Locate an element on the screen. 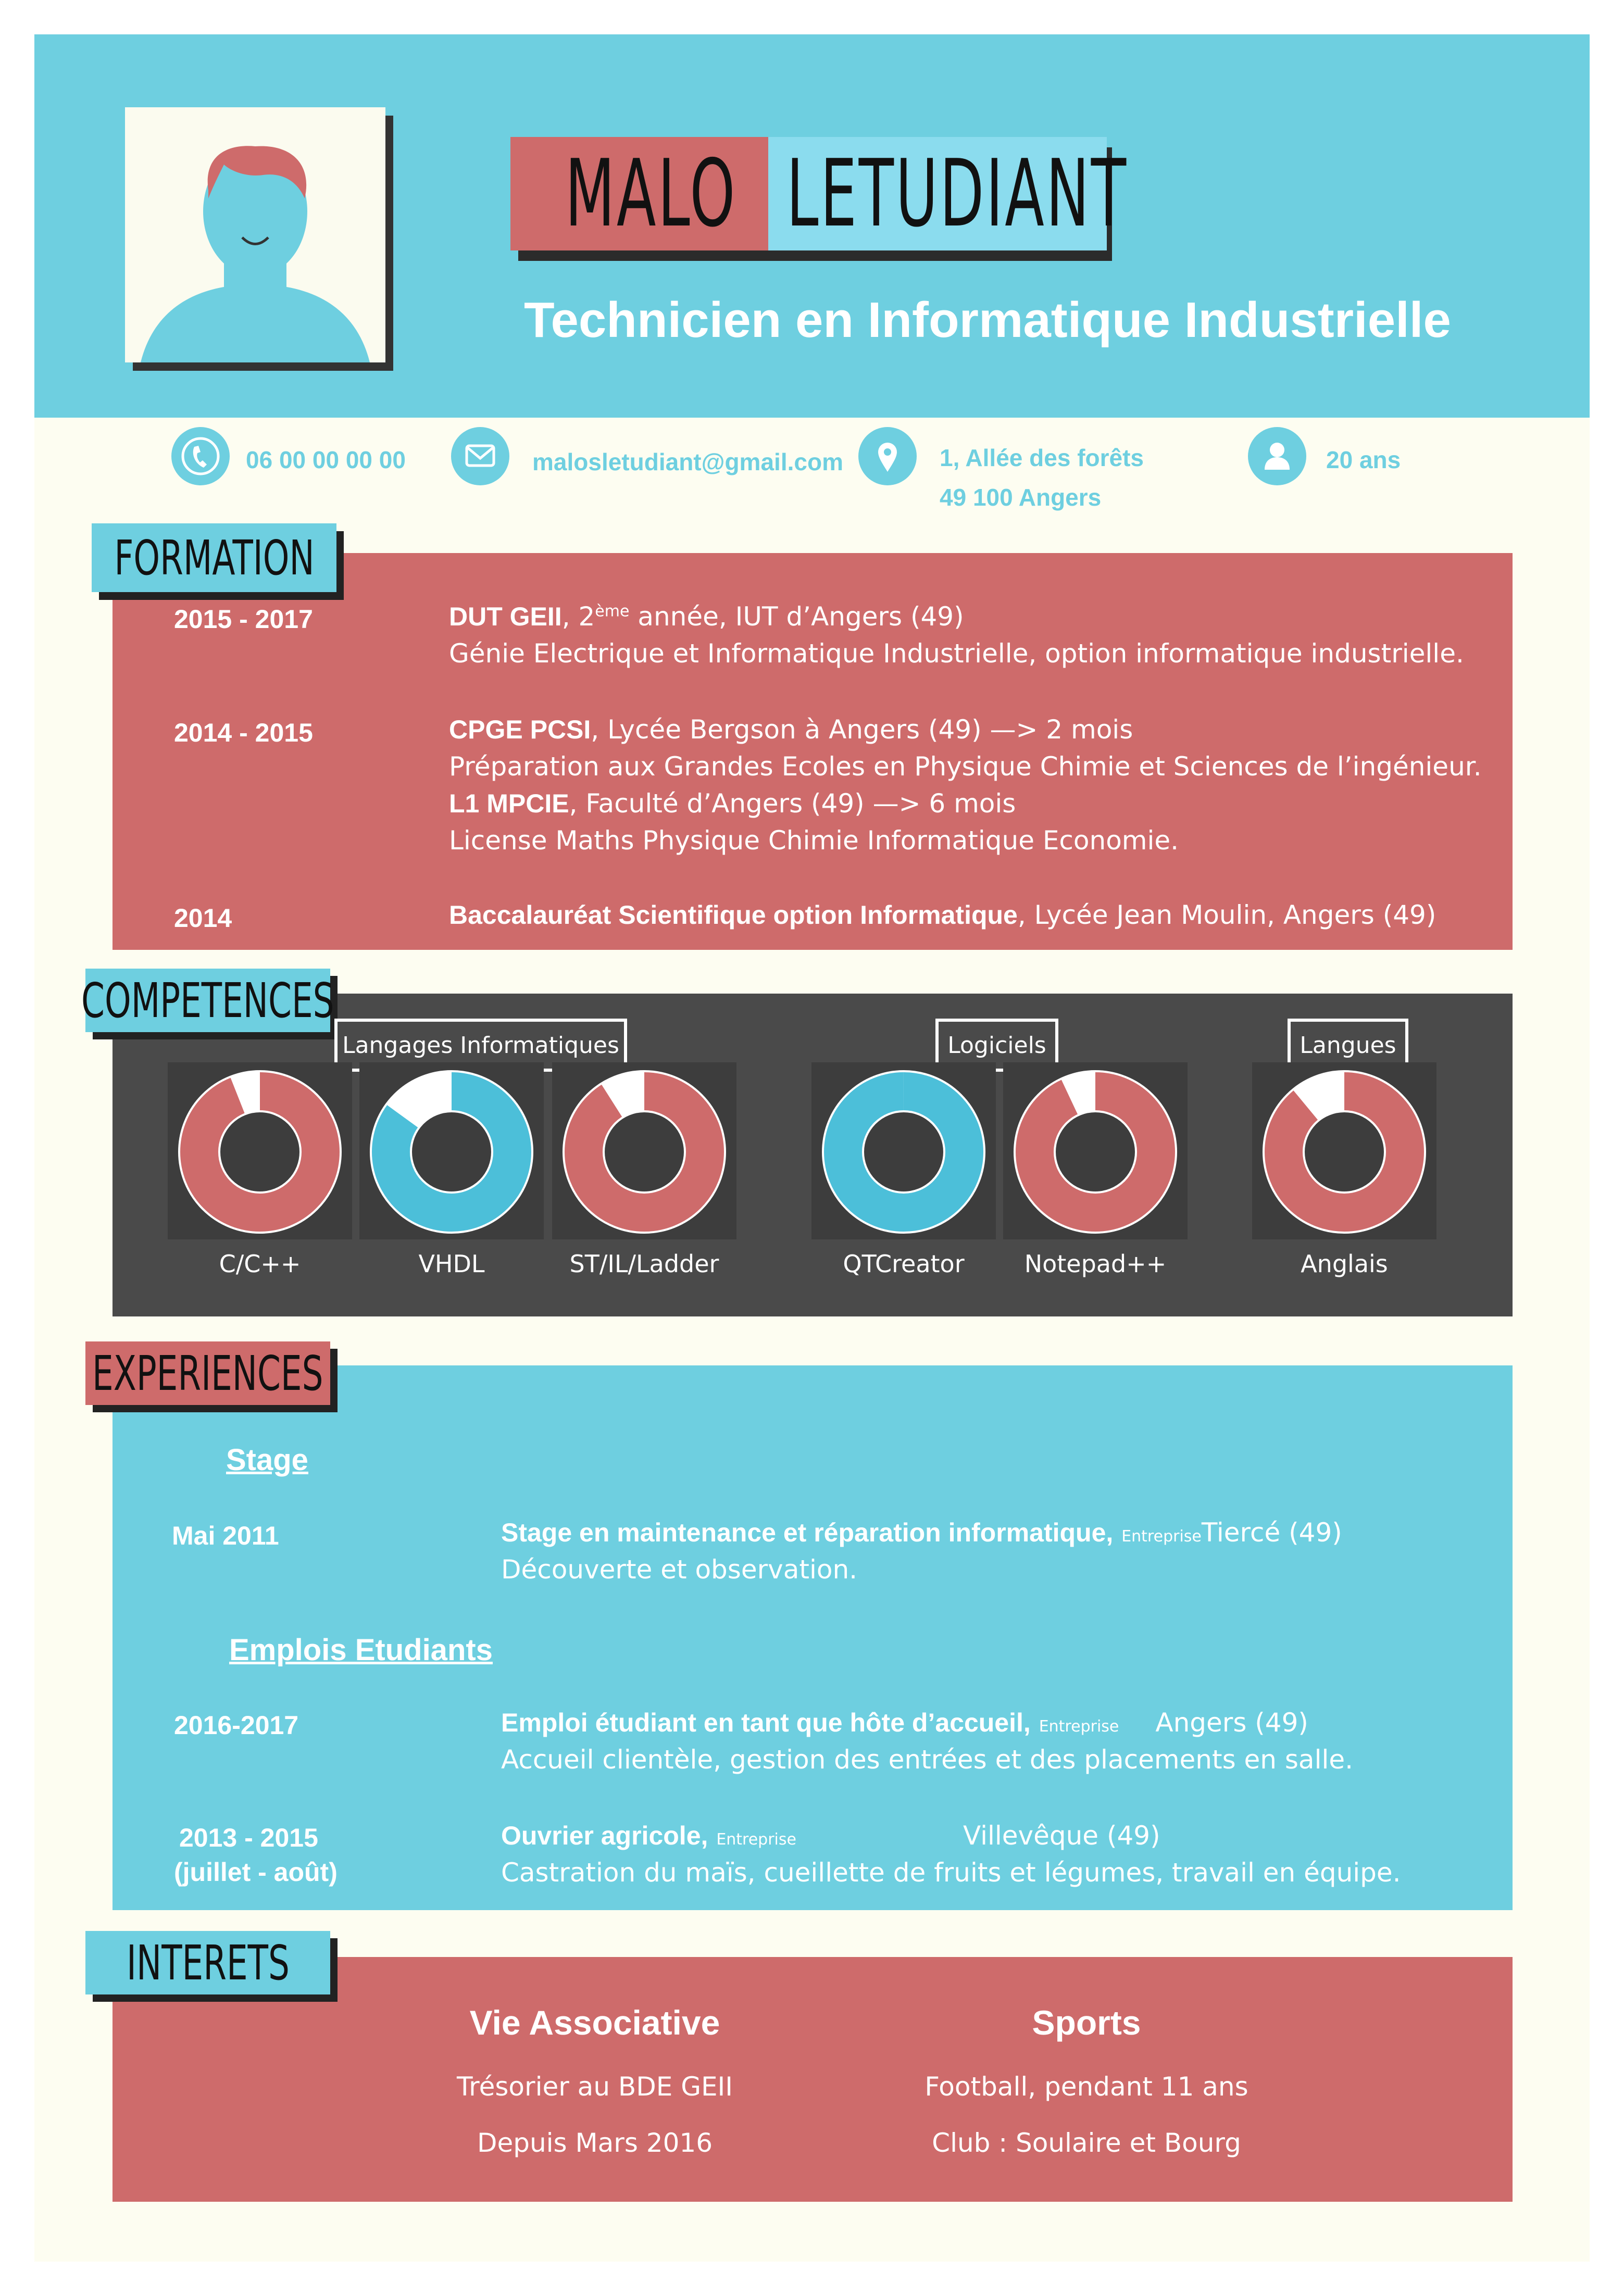 This screenshot has height=2296, width=1624. formation-section is located at coordinates (813, 751).